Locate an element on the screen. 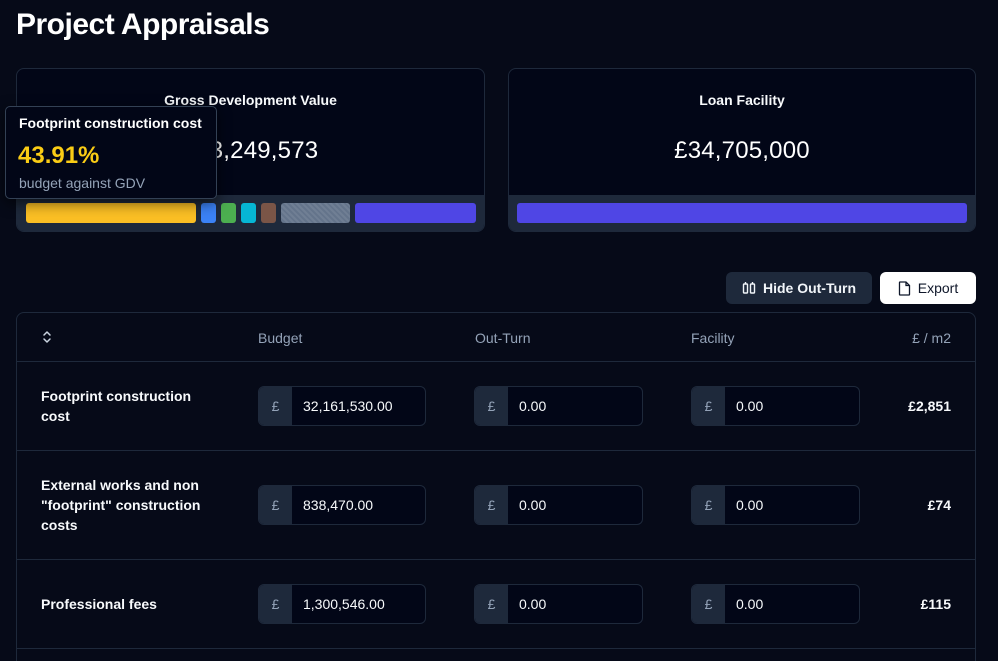 The image size is (998, 661). tooltip-subtitle: budget against GDV is located at coordinates (82, 183).